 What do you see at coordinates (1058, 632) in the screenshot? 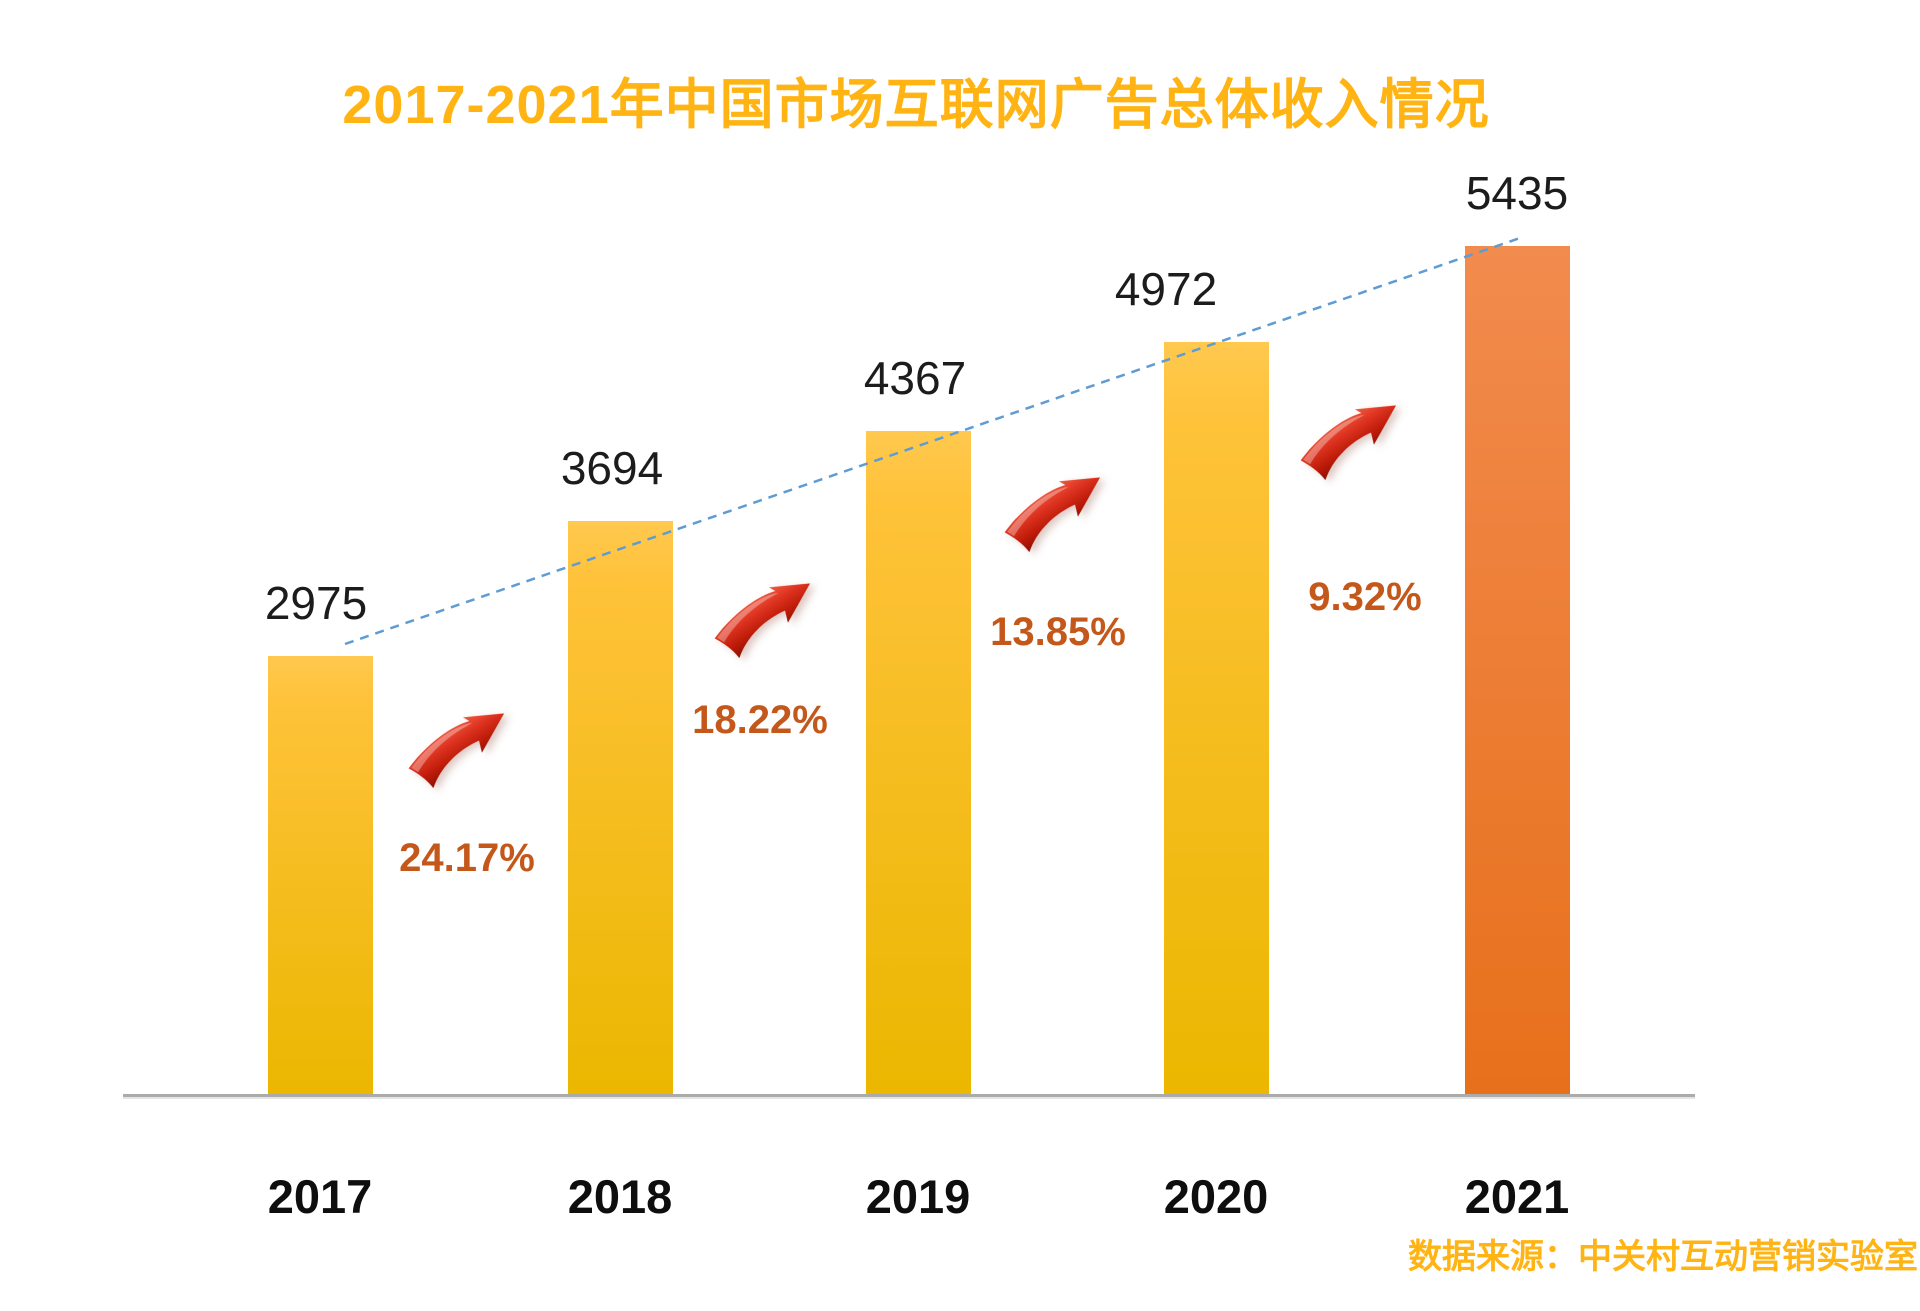
I see `growth-label: 13.85%` at bounding box center [1058, 632].